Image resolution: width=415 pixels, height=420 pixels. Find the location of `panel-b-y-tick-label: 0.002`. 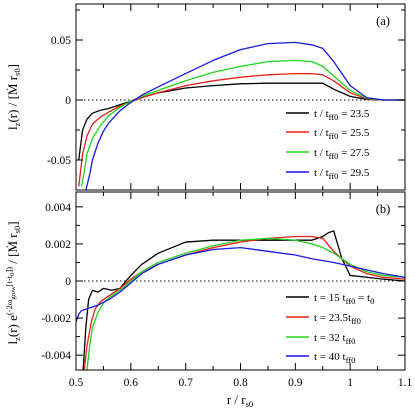

panel-b-y-tick-label: 0.002 is located at coordinates (58, 245).